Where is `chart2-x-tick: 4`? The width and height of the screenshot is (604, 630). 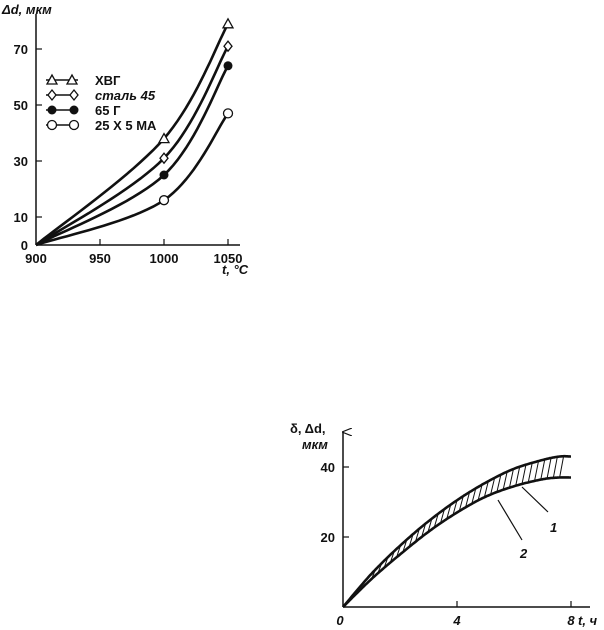
chart2-x-tick: 4 is located at coordinates (456, 614).